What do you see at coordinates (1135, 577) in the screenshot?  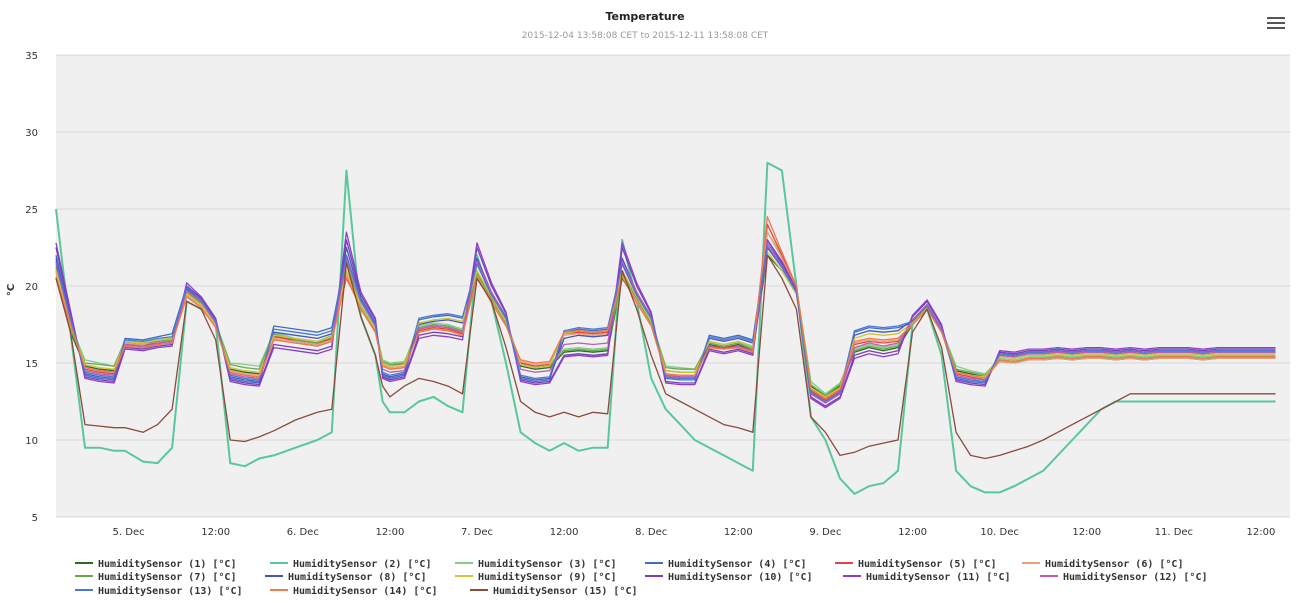 I see `legend-item: HumiditySensor (12) [°C]` at bounding box center [1135, 577].